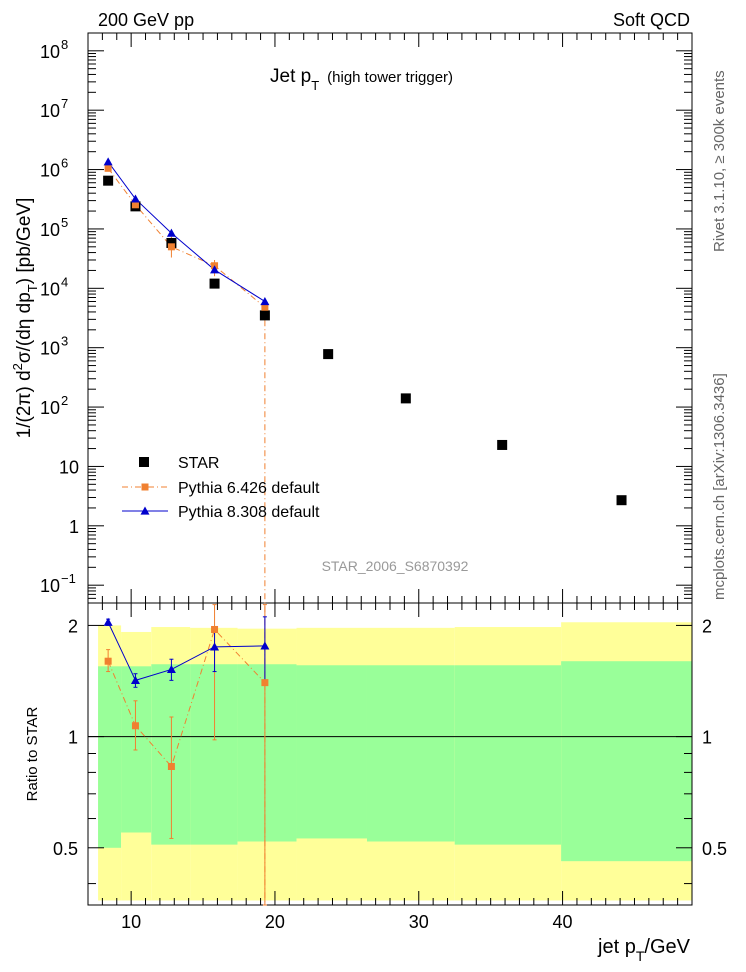 This screenshot has height=972, width=746. What do you see at coordinates (145, 510) in the screenshot?
I see `legend-py8-marker` at bounding box center [145, 510].